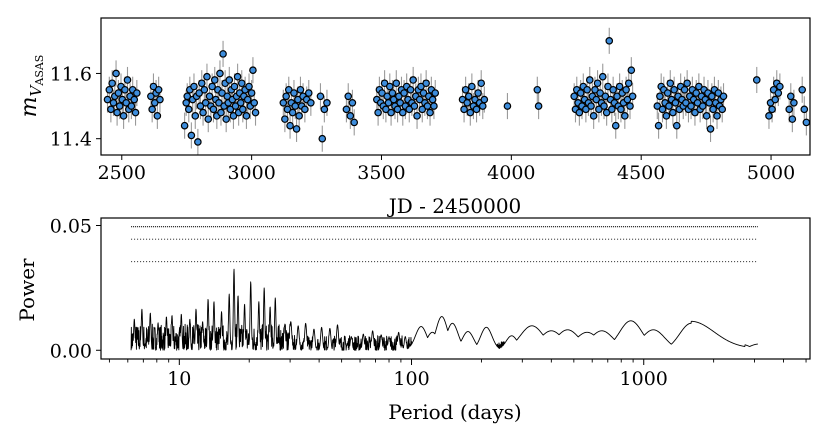  What do you see at coordinates (454, 412) in the screenshot?
I see `bottom-x-axis-label: Period (days)` at bounding box center [454, 412].